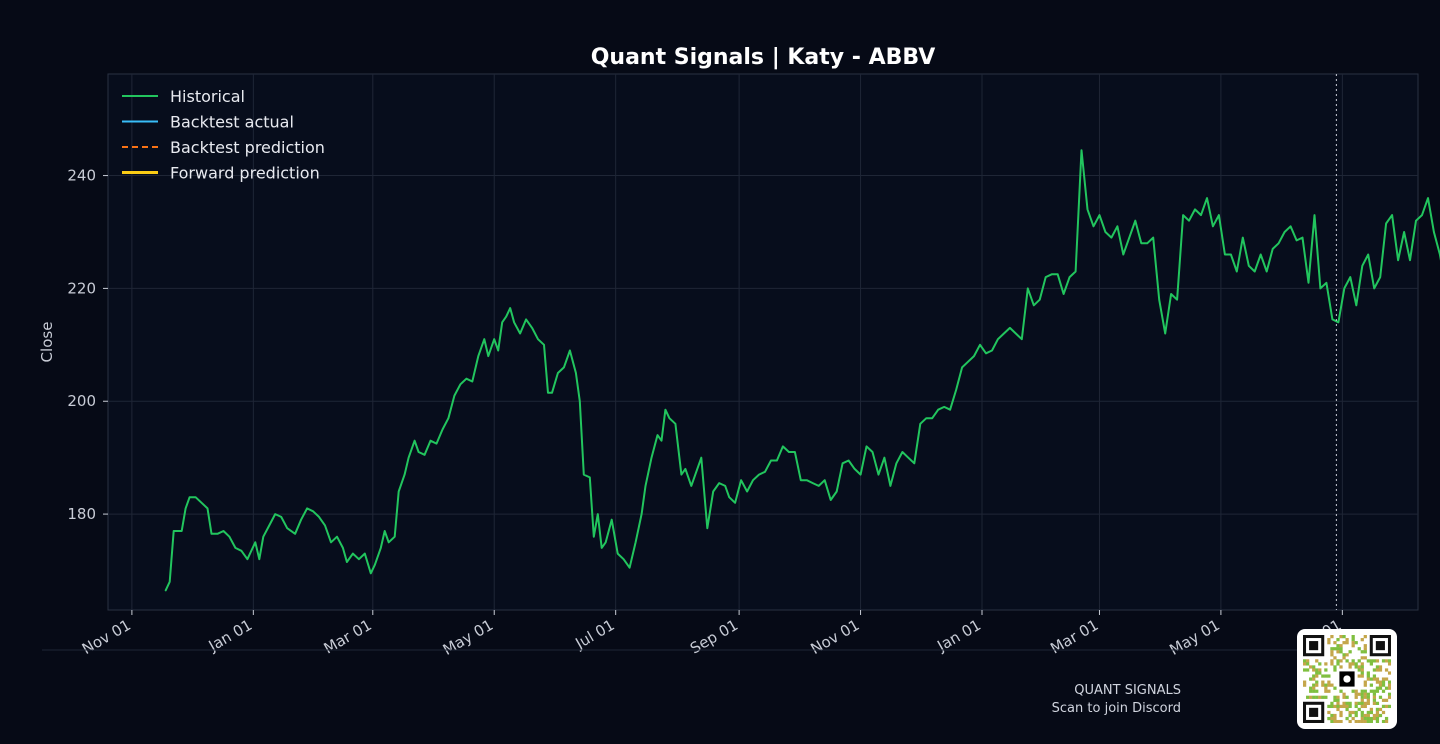 This screenshot has width=1440, height=744. I want to click on legend-label: Backtest actual, so click(232, 122).